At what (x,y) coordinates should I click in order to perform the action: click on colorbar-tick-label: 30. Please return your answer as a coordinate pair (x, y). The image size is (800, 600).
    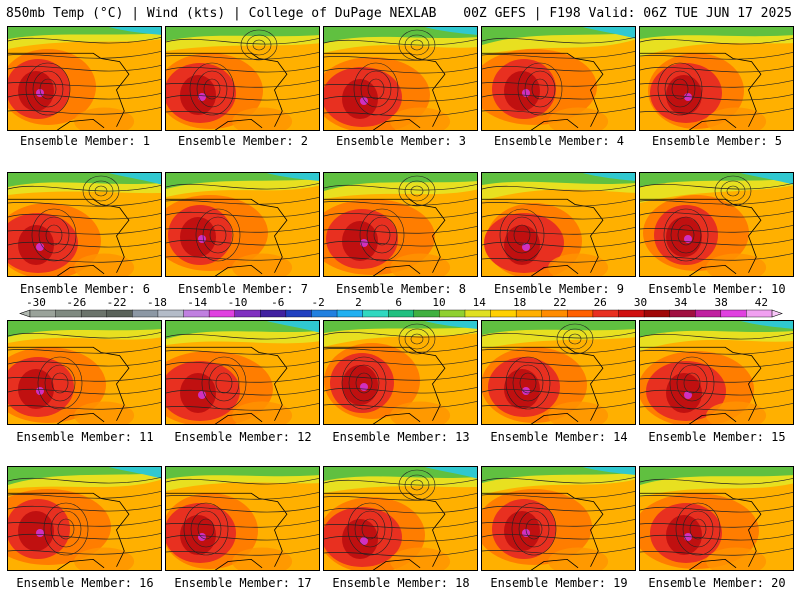
    Looking at the image, I should click on (640, 302).